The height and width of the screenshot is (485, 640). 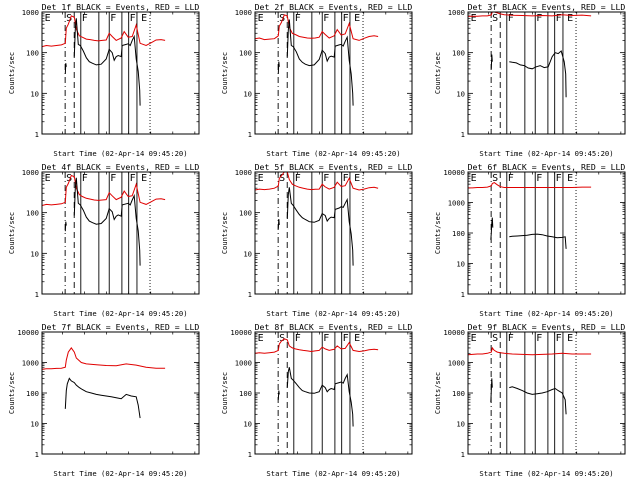 I want to click on panel-title: Det 6f BLACK = Events, RED = LLD, so click(x=547, y=167).